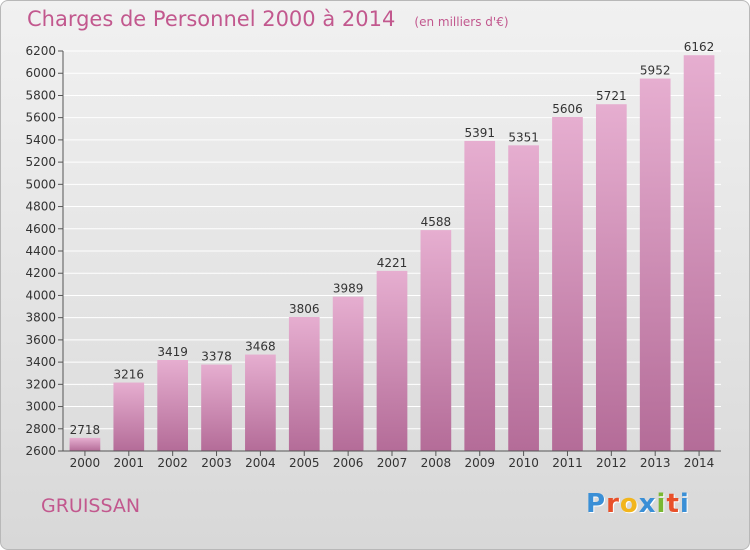  I want to click on bar-value-label: 5606, so click(567, 109).